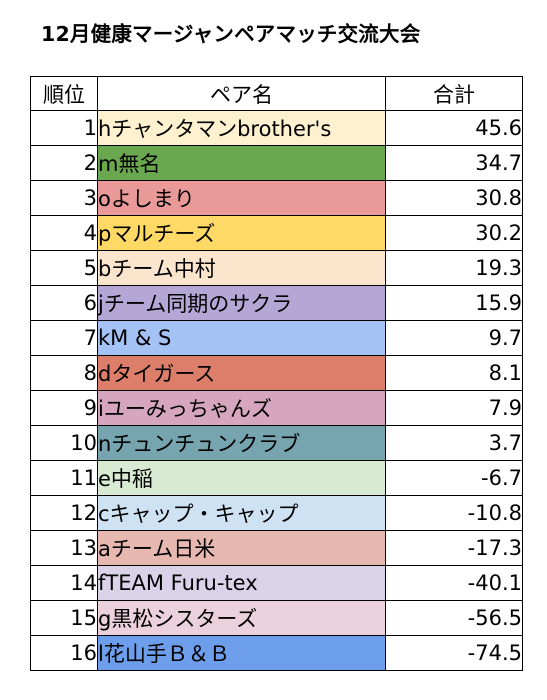 This screenshot has width=547, height=700. I want to click on rank-cell: 4, so click(64, 233).